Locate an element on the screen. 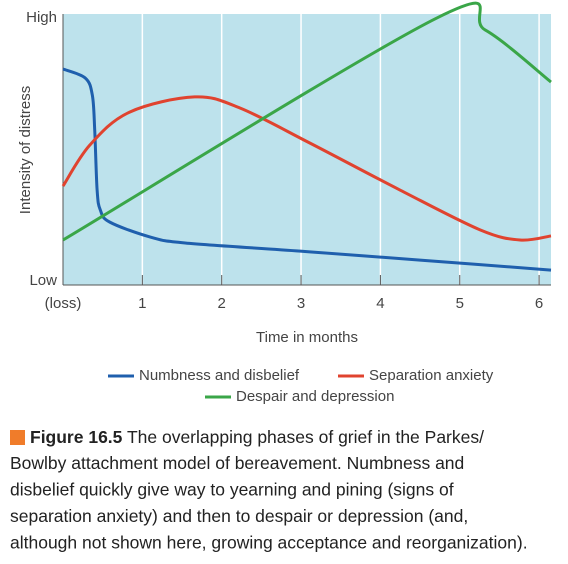 The width and height of the screenshot is (568, 564). caption-label: Figure 16.5 is located at coordinates (76, 437).